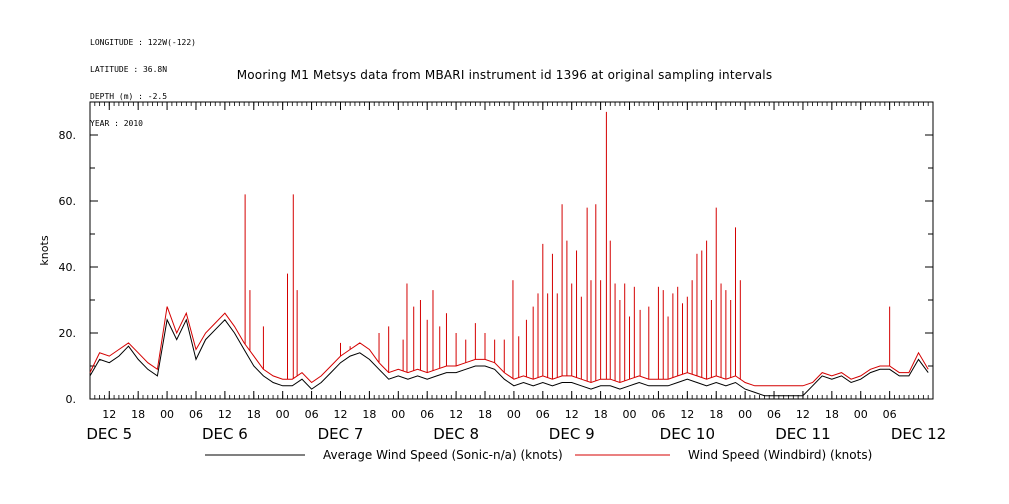  Describe the element at coordinates (456, 434) in the screenshot. I see `x-day-label: DEC 8` at that location.